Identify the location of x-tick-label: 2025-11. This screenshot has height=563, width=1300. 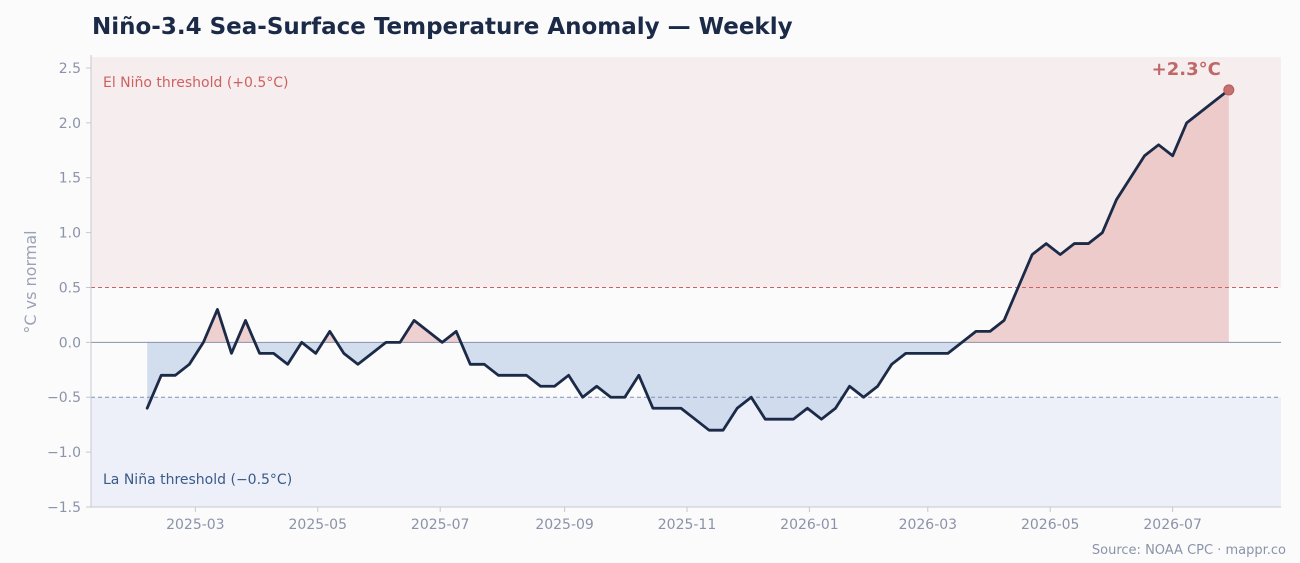
(687, 525).